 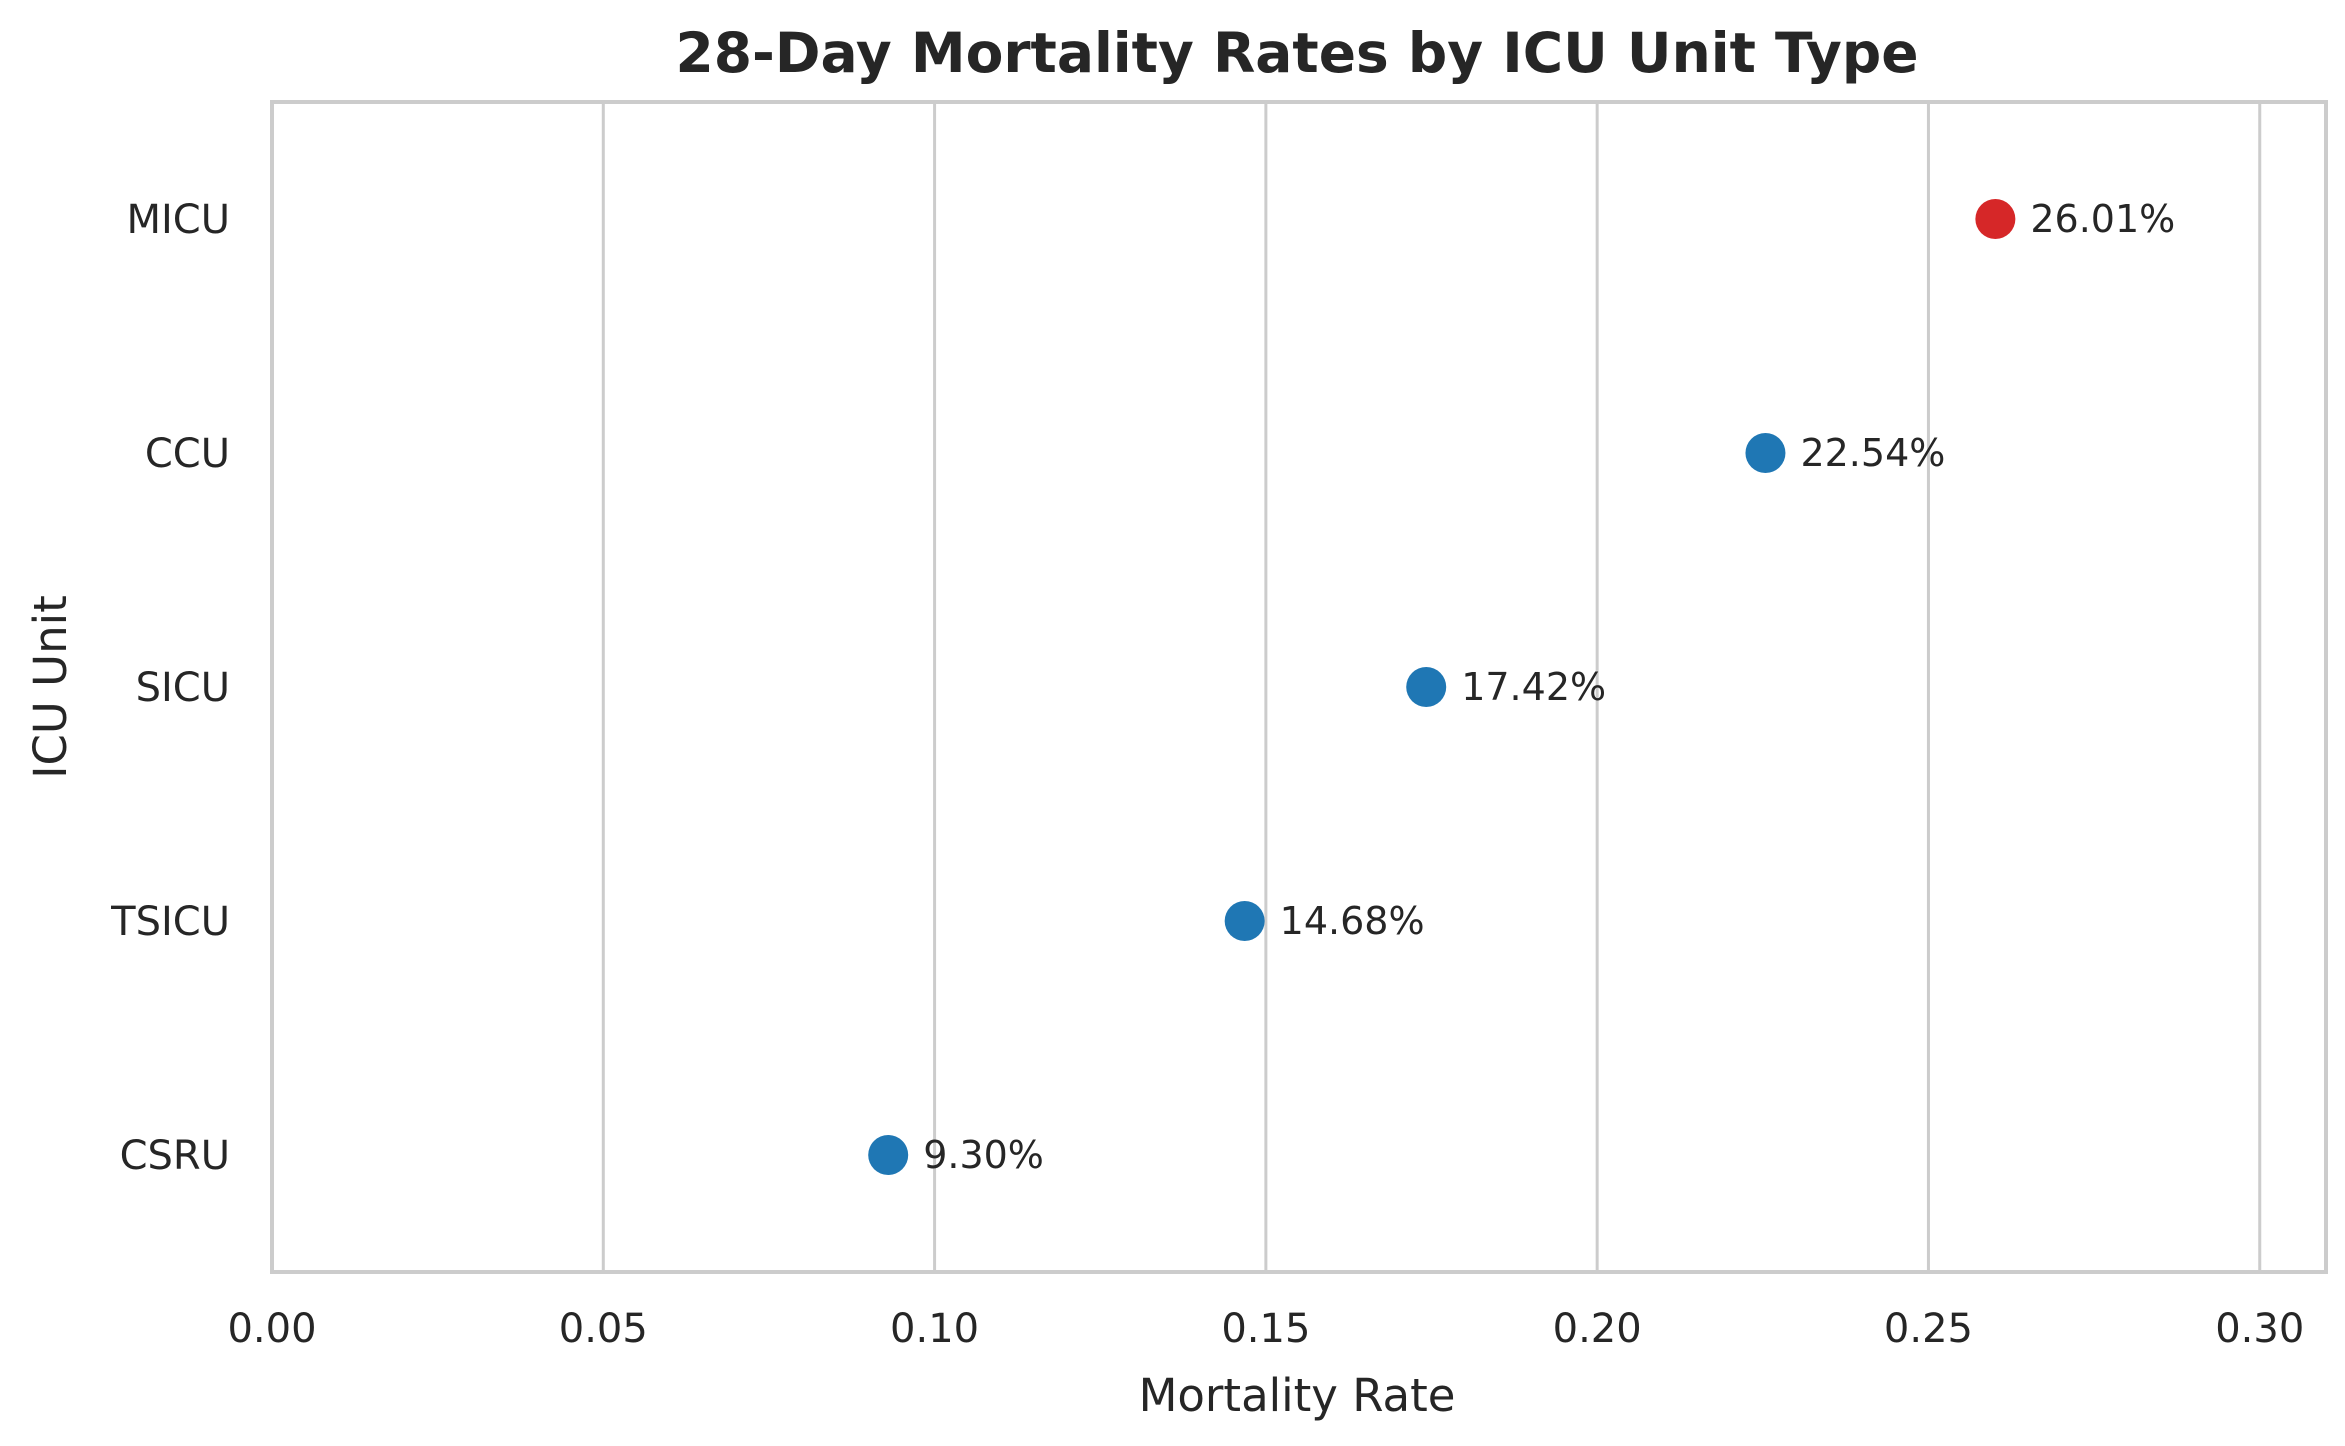 I want to click on y-tick-labels: MICU CCU SICU TSICU CSRU, so click(x=170, y=688).